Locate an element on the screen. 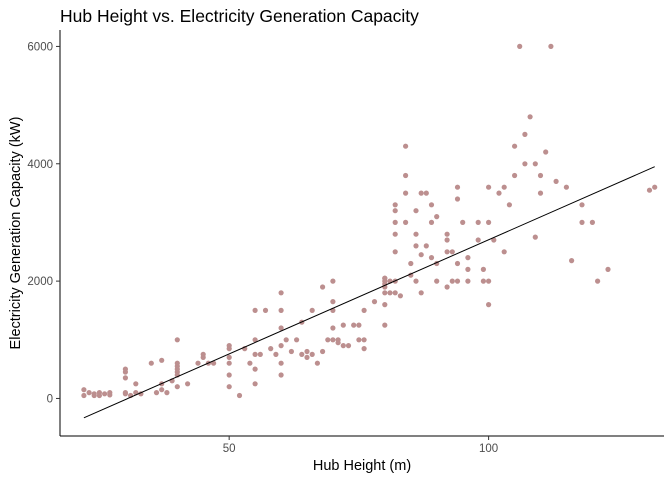 This screenshot has width=672, height=480. y-axis-title: Electricity Generation Capacity (kW) is located at coordinates (16, 233).